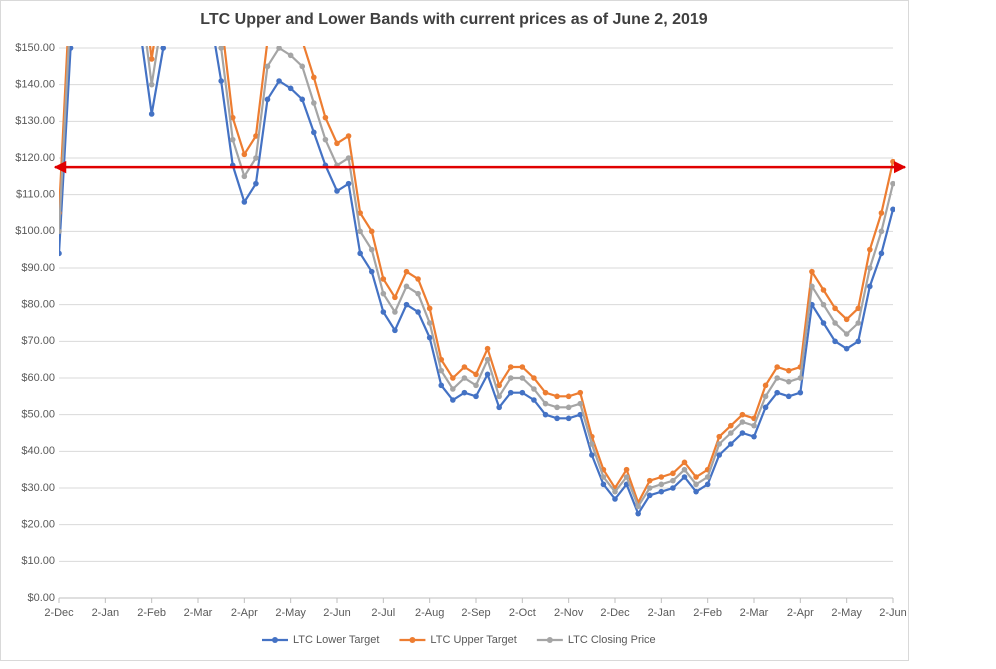  Describe the element at coordinates (35, 231) in the screenshot. I see `y-tick-label: $100.00` at that location.